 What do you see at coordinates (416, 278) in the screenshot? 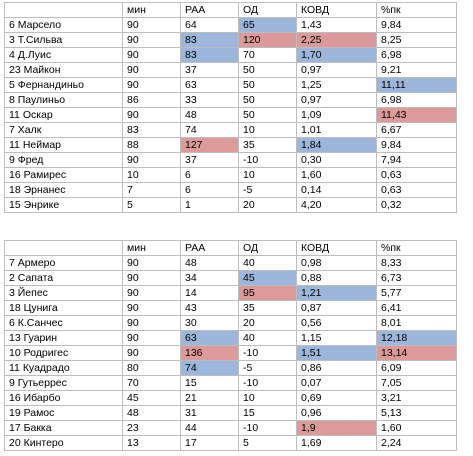
I see `pk-cell: 6,73` at bounding box center [416, 278].